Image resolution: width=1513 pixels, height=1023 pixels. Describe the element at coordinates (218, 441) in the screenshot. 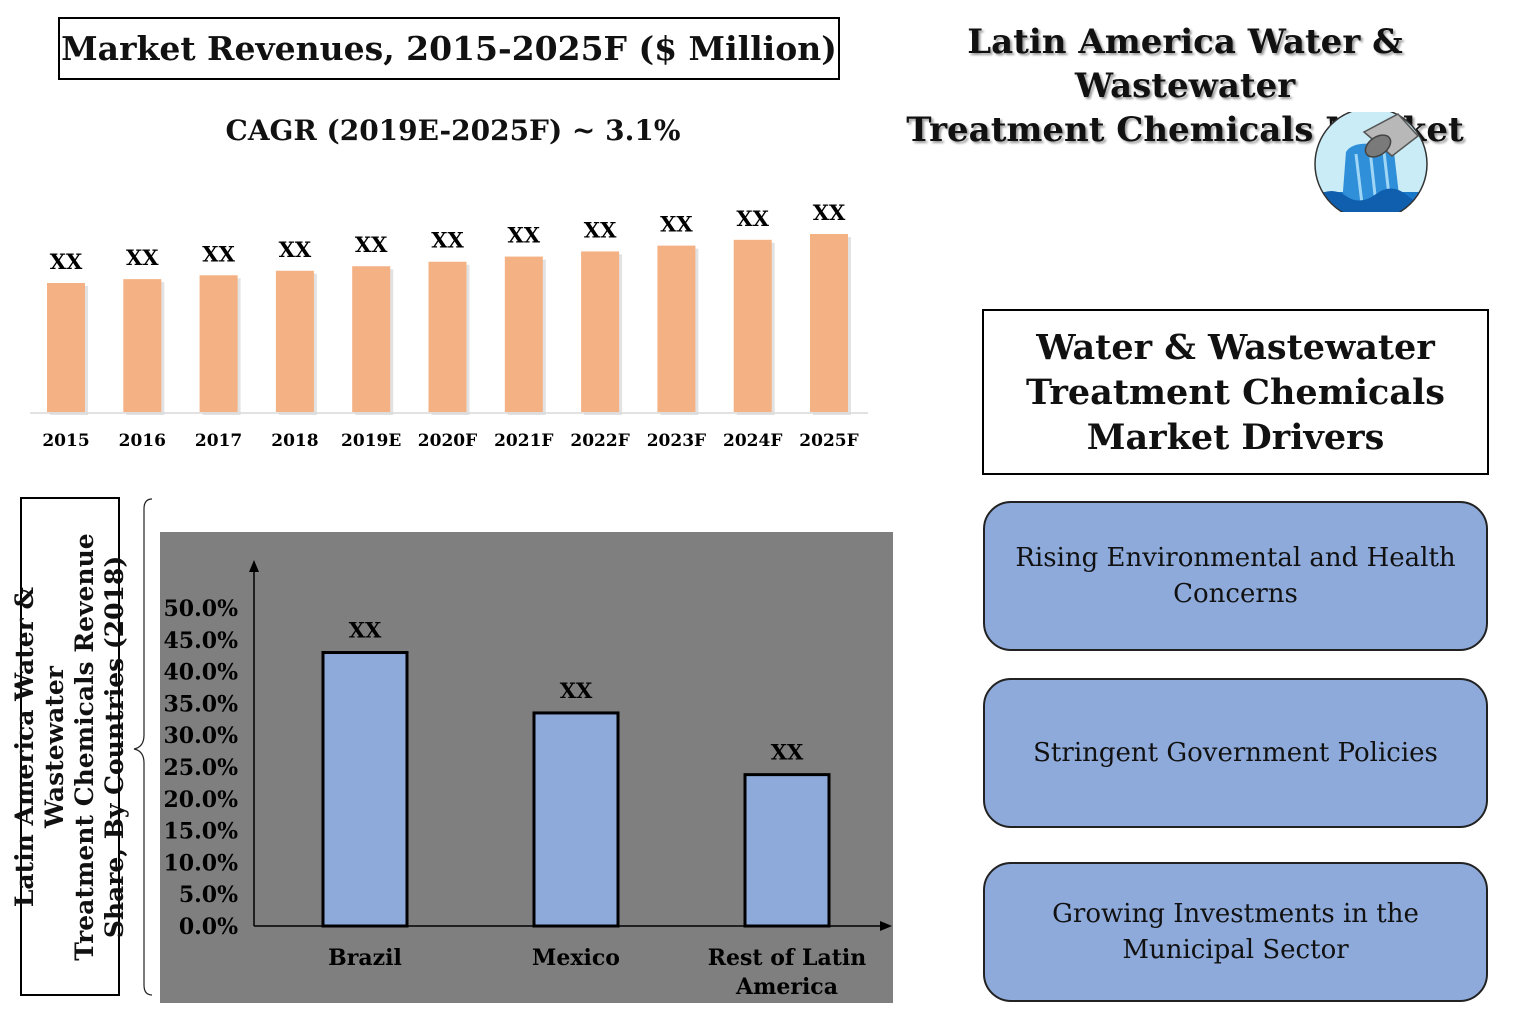

I see `revenue-x-tick: 2017` at that location.